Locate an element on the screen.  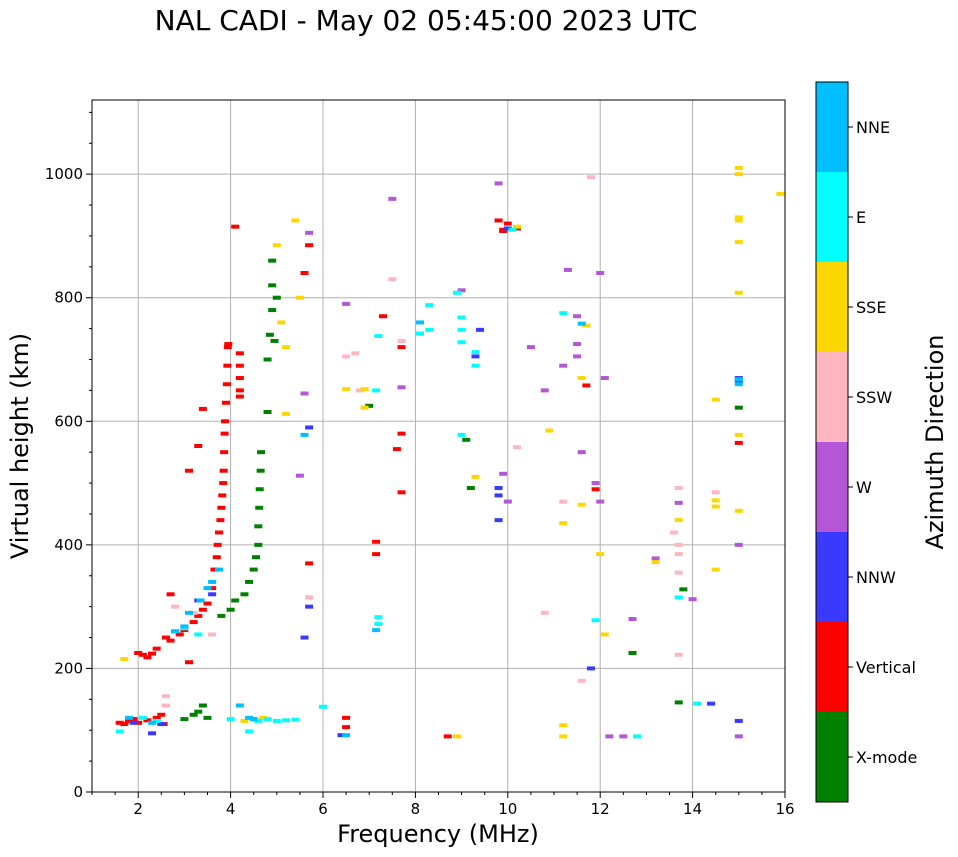
colorbar-label: Azimuth Direction is located at coordinates (935, 442).